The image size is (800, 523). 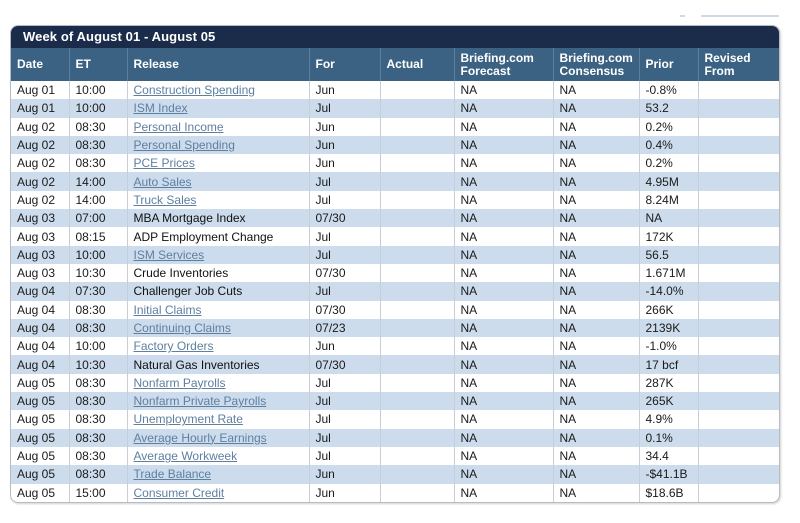 I want to click on cell-release: Trade Balance, so click(x=218, y=474).